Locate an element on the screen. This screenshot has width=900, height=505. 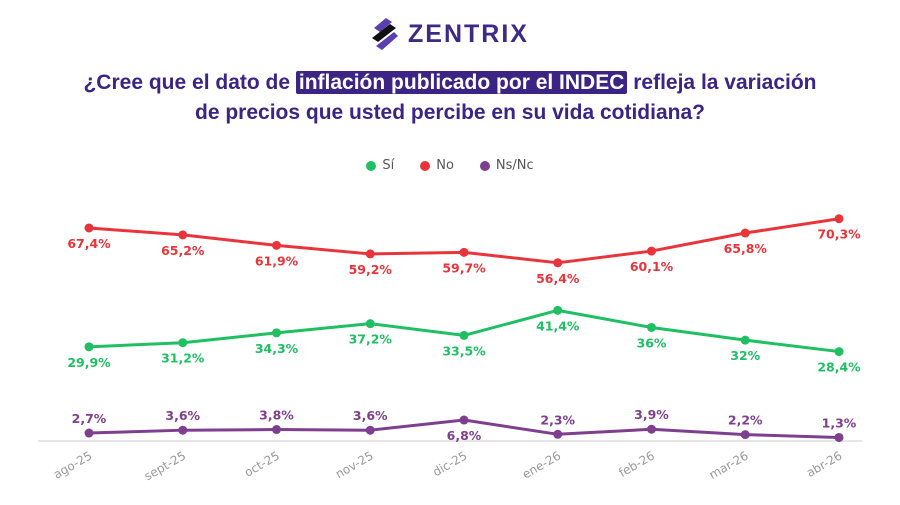
x-tick-label: oct-25 is located at coordinates (262, 463).